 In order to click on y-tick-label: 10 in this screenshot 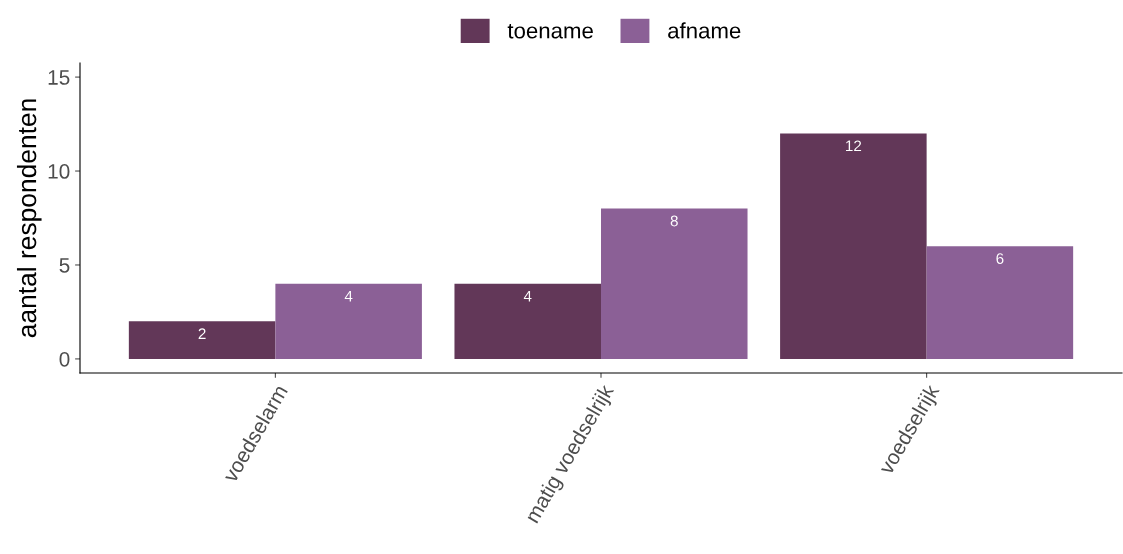, I will do `click(59, 171)`.